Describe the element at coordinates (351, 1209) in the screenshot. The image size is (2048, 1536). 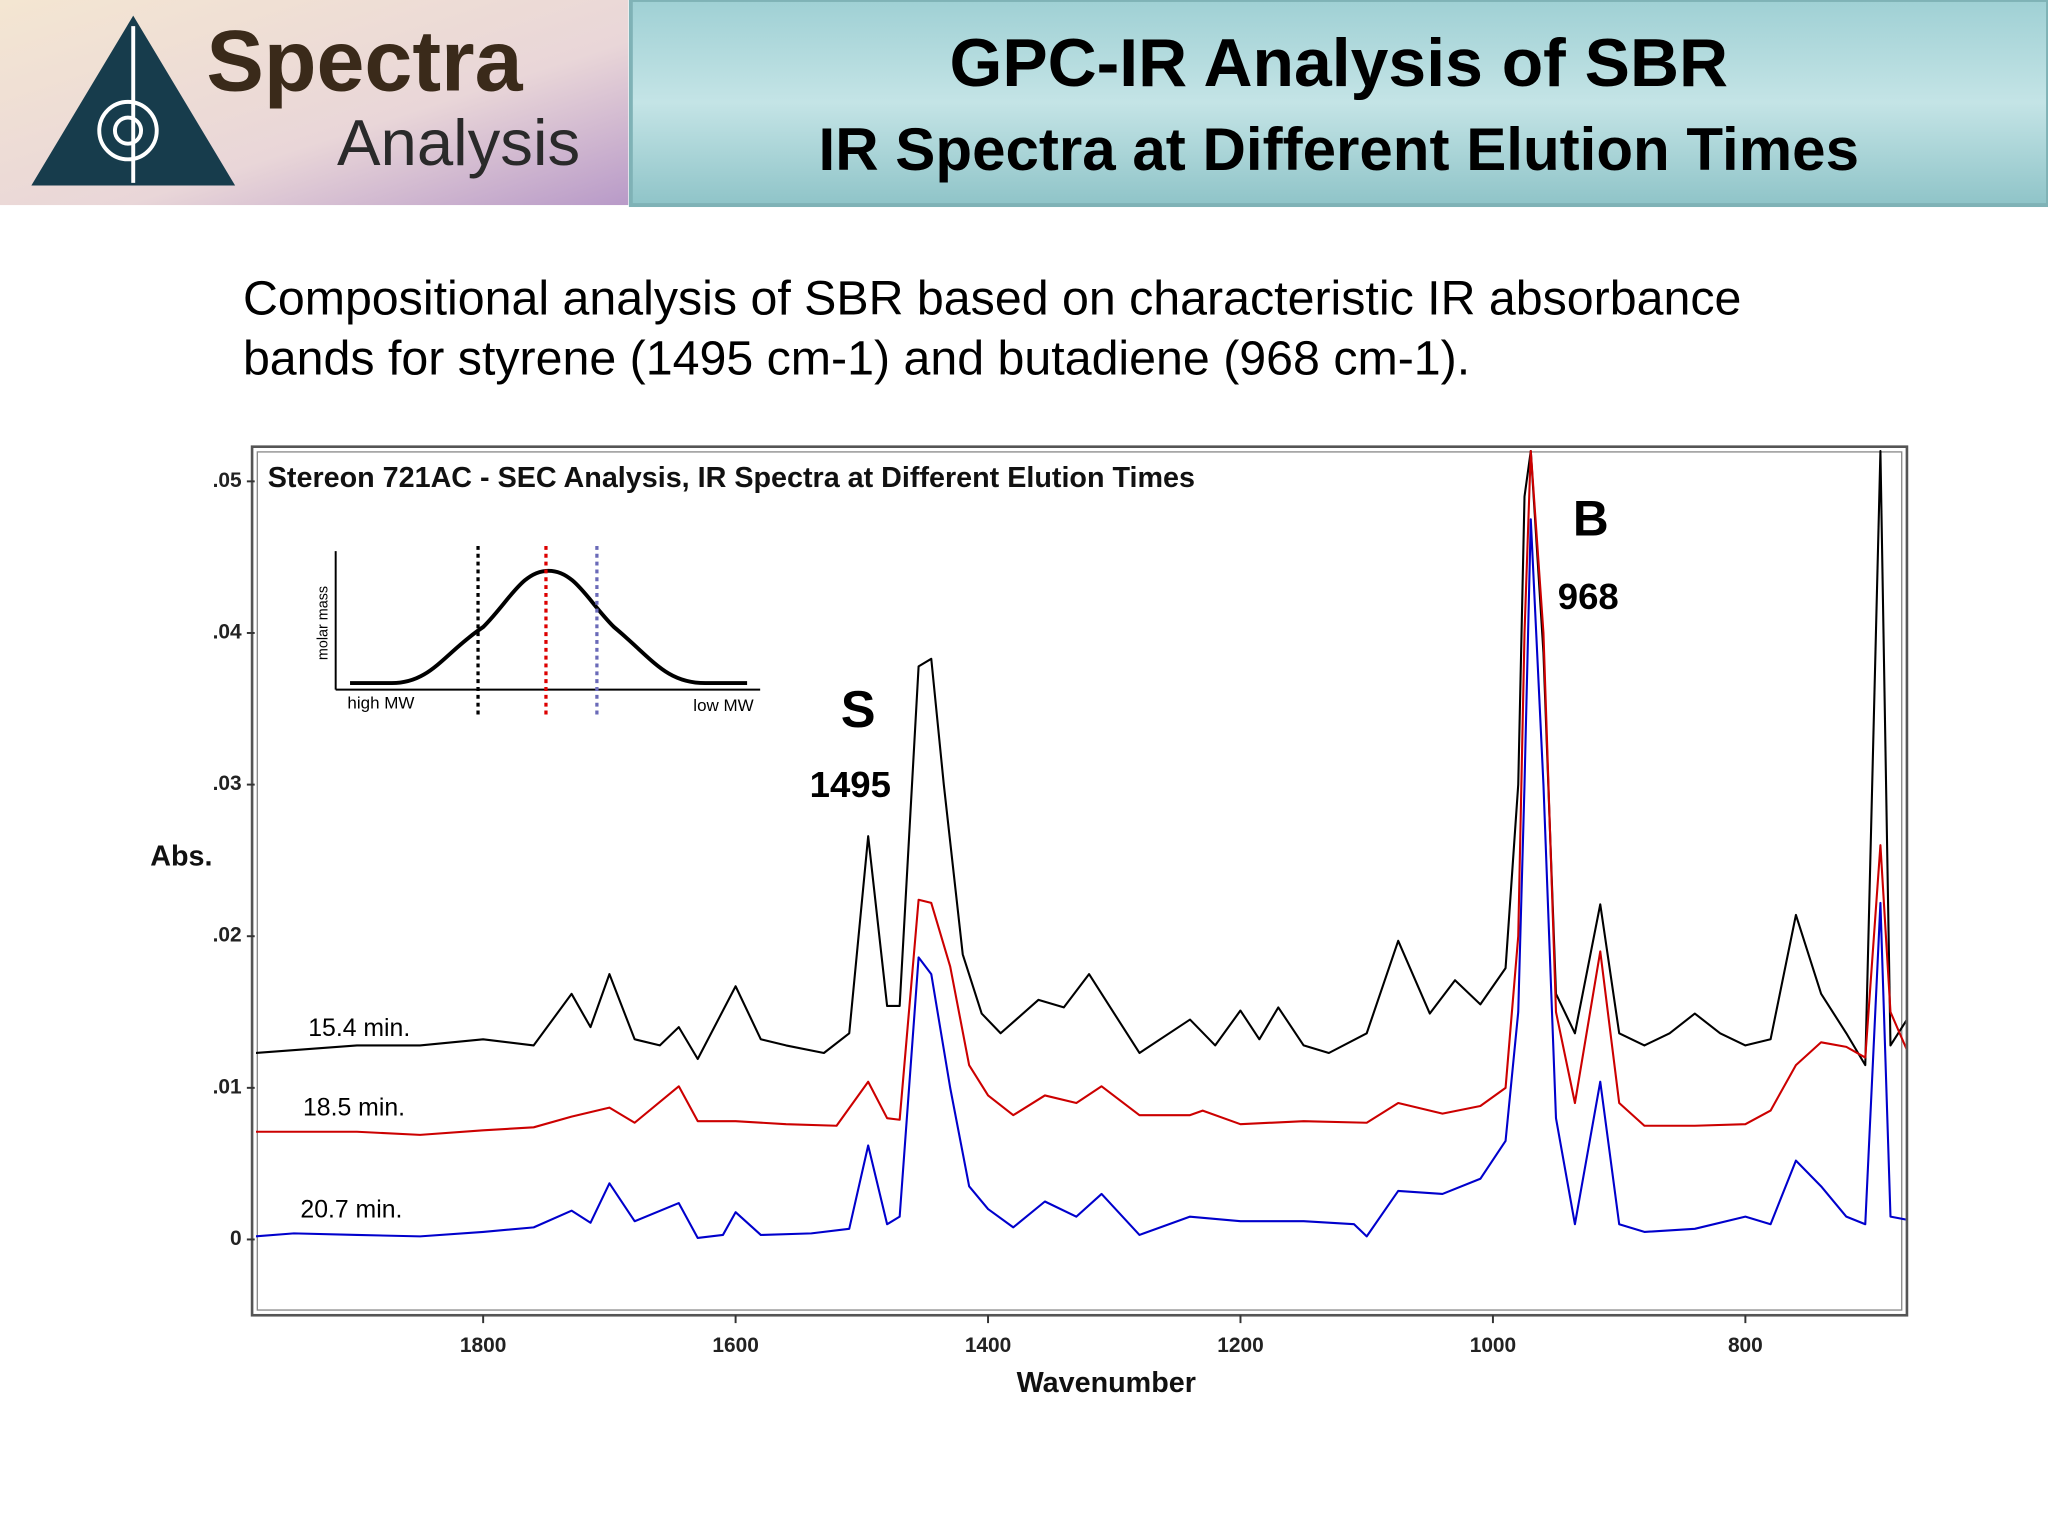
I see `series-label: 20.7 min.` at that location.